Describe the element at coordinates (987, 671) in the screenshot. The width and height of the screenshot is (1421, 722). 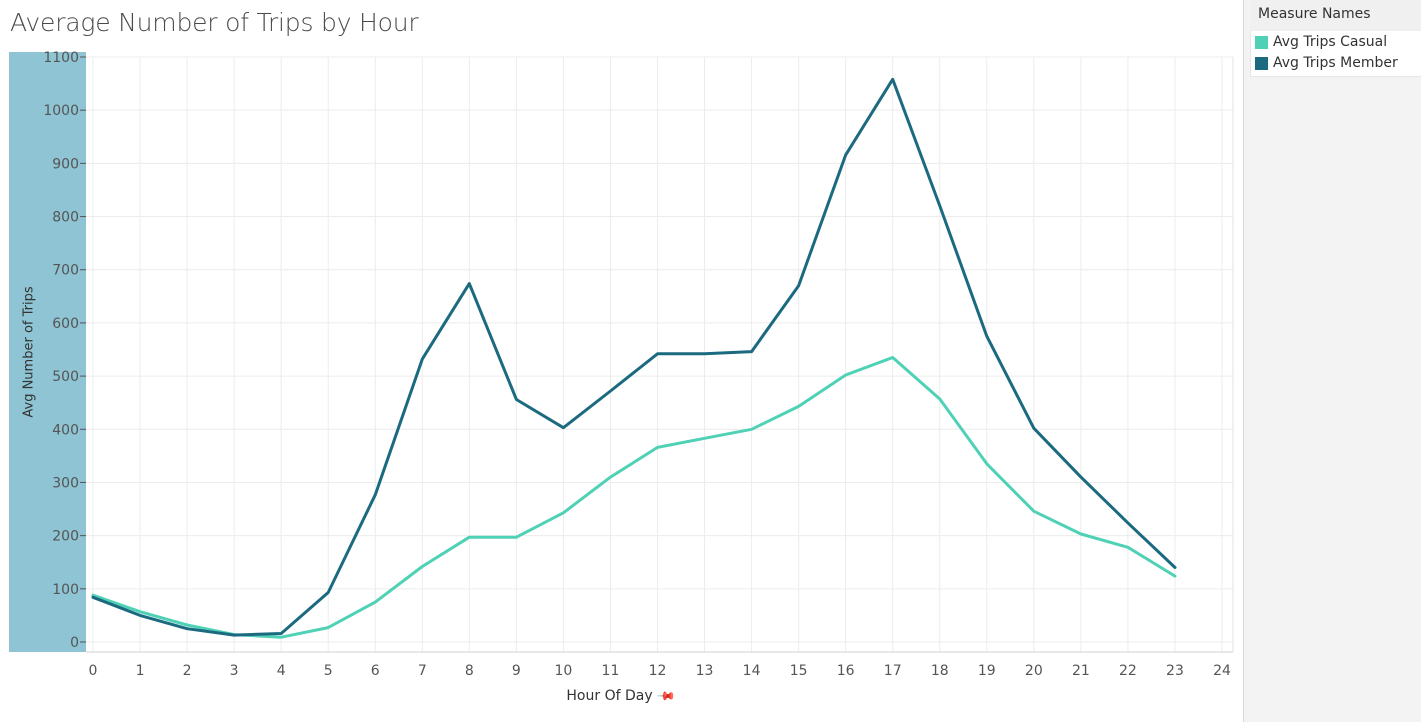
I see `x-tick-label: 19` at that location.